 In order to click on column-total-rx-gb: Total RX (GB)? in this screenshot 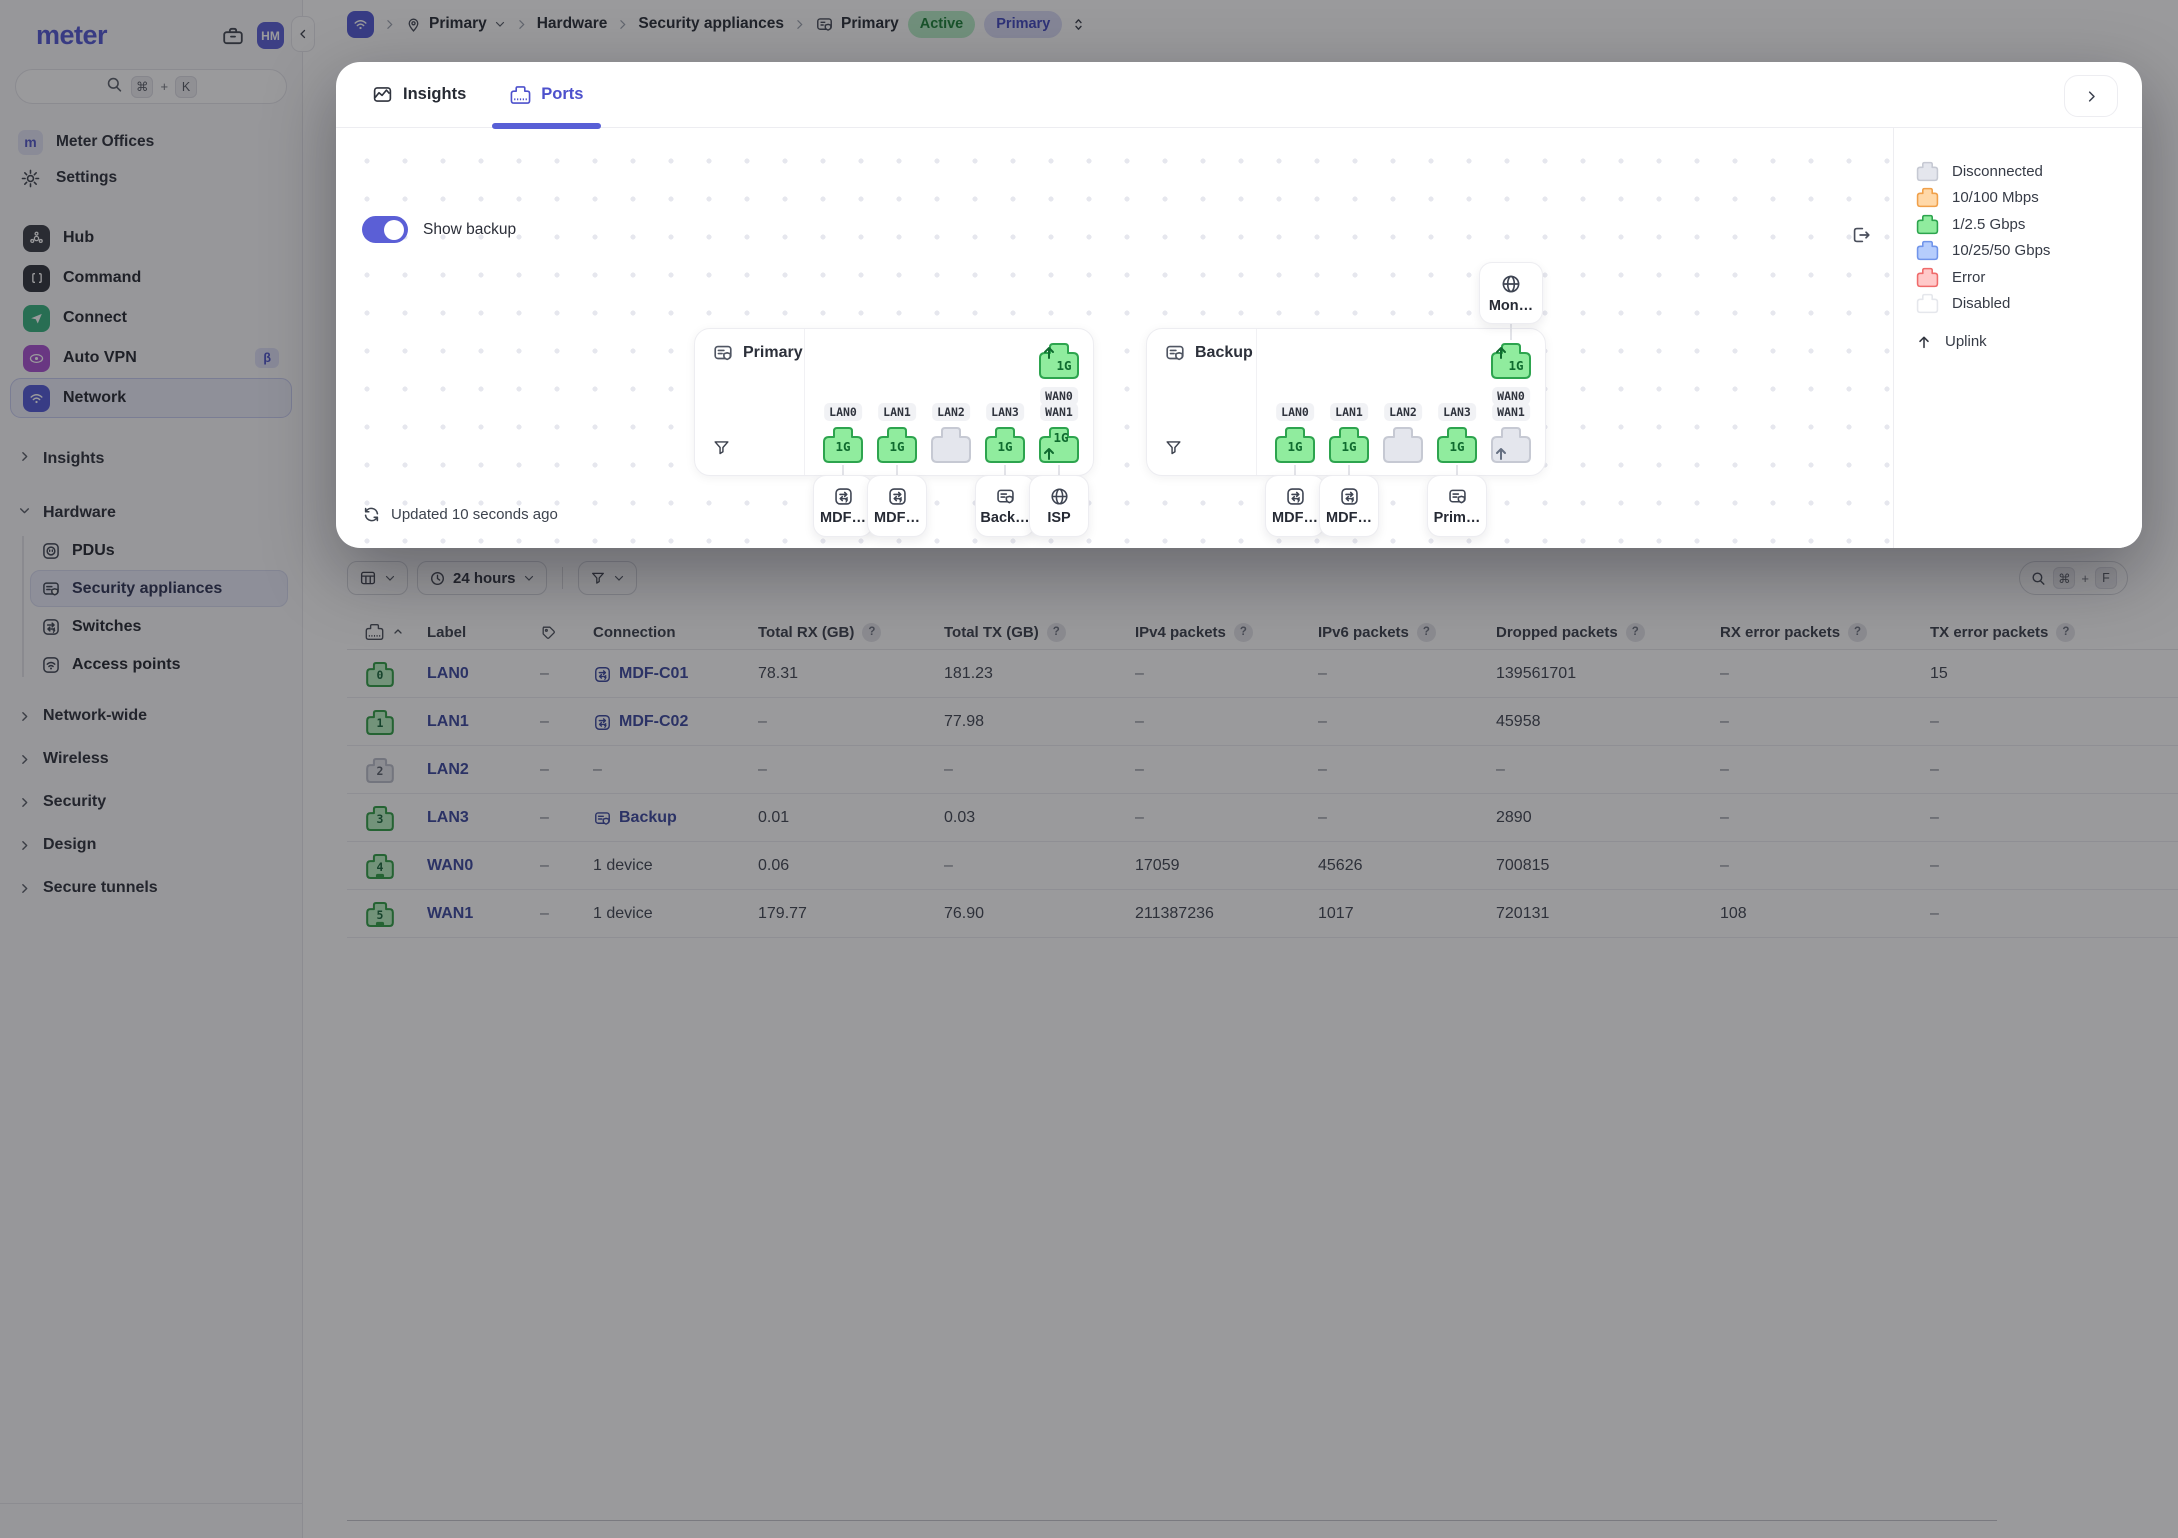, I will do `click(820, 632)`.